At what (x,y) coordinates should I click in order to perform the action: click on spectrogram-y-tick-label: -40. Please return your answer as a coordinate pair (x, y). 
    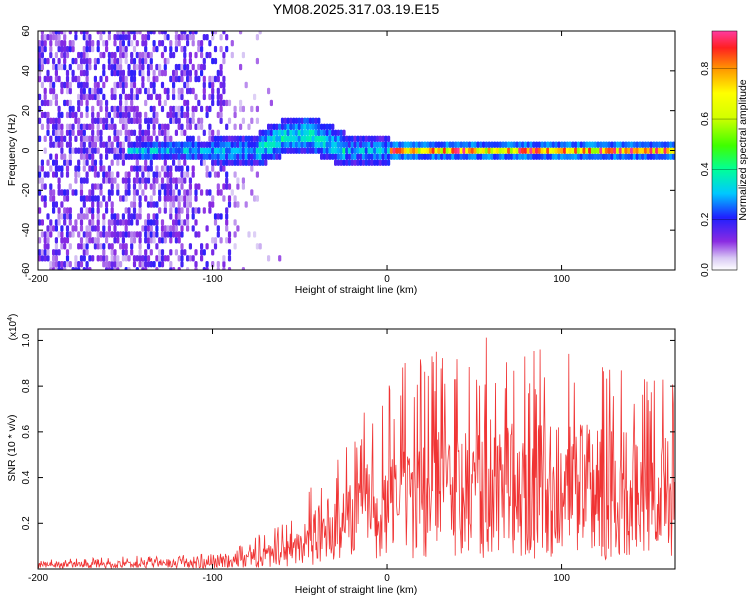
    Looking at the image, I should click on (26, 230).